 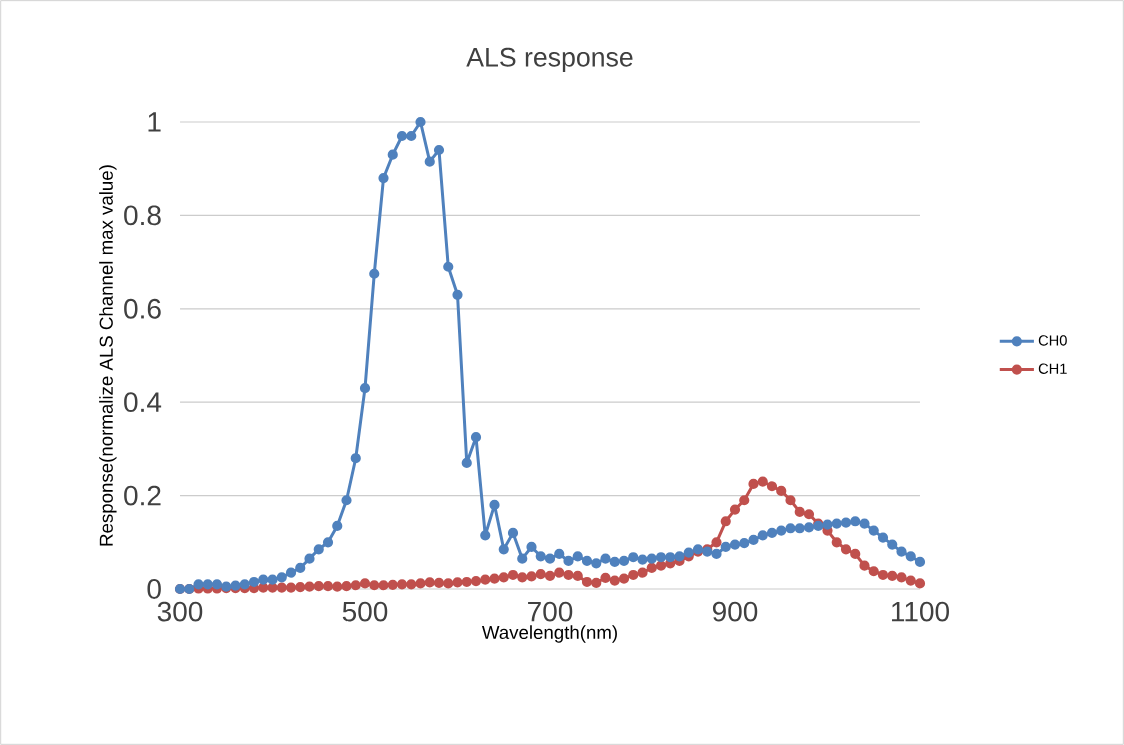 I want to click on y-tick-label: 0.4, so click(x=143, y=402).